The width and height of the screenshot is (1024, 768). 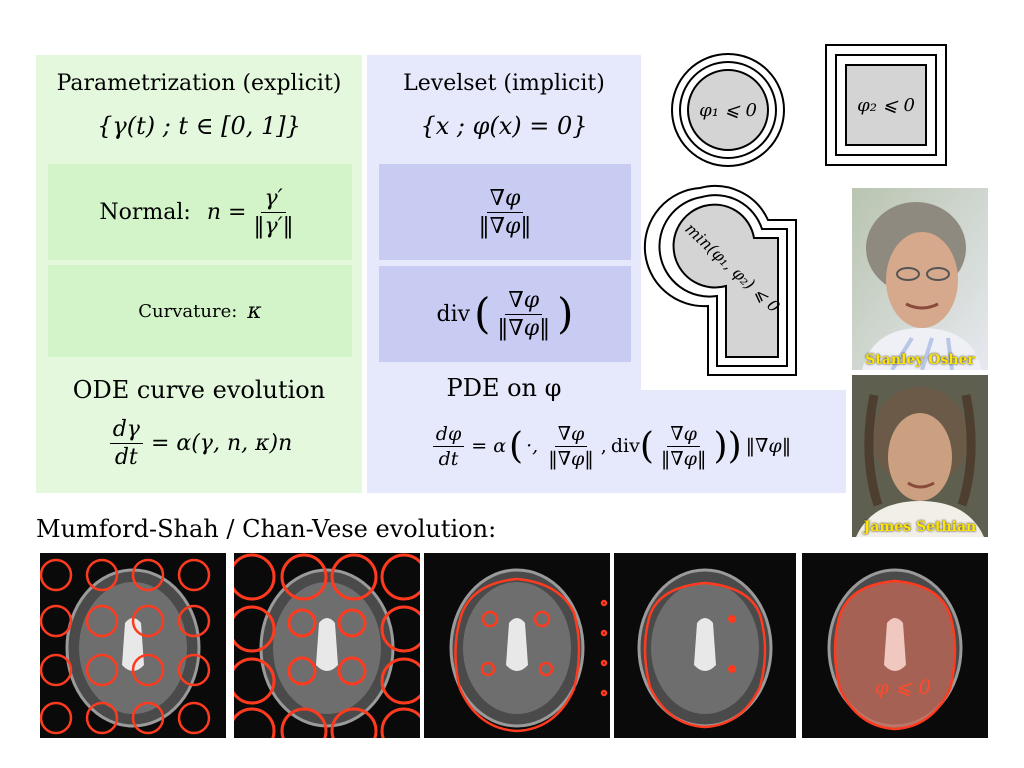 What do you see at coordinates (199, 390) in the screenshot?
I see `ode-title: ODE curve evolution` at bounding box center [199, 390].